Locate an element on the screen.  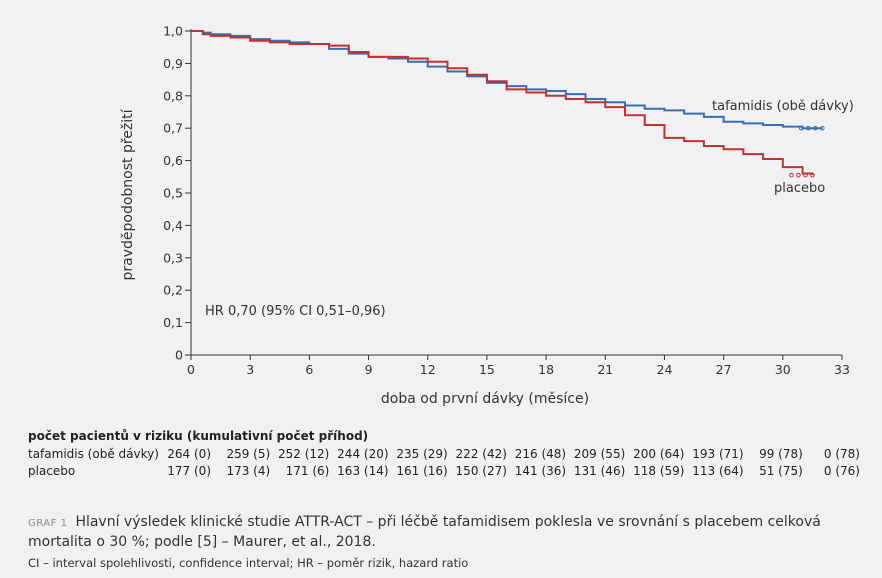
risk-cell: 259 (5) is located at coordinates (248, 454).